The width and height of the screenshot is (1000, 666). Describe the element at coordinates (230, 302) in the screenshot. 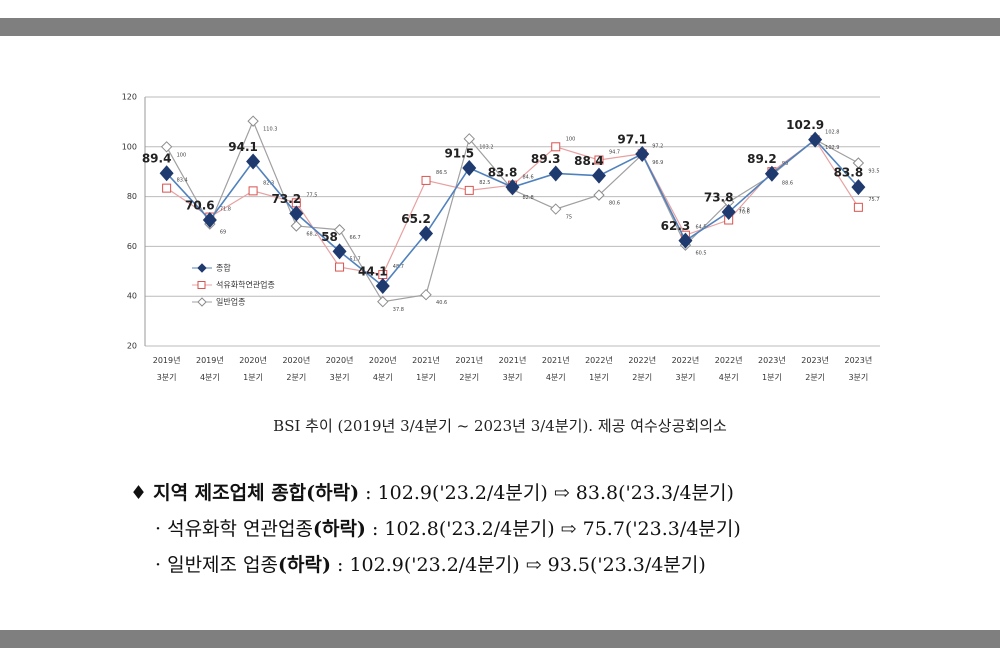

I see `legend-label: 일반업종` at that location.